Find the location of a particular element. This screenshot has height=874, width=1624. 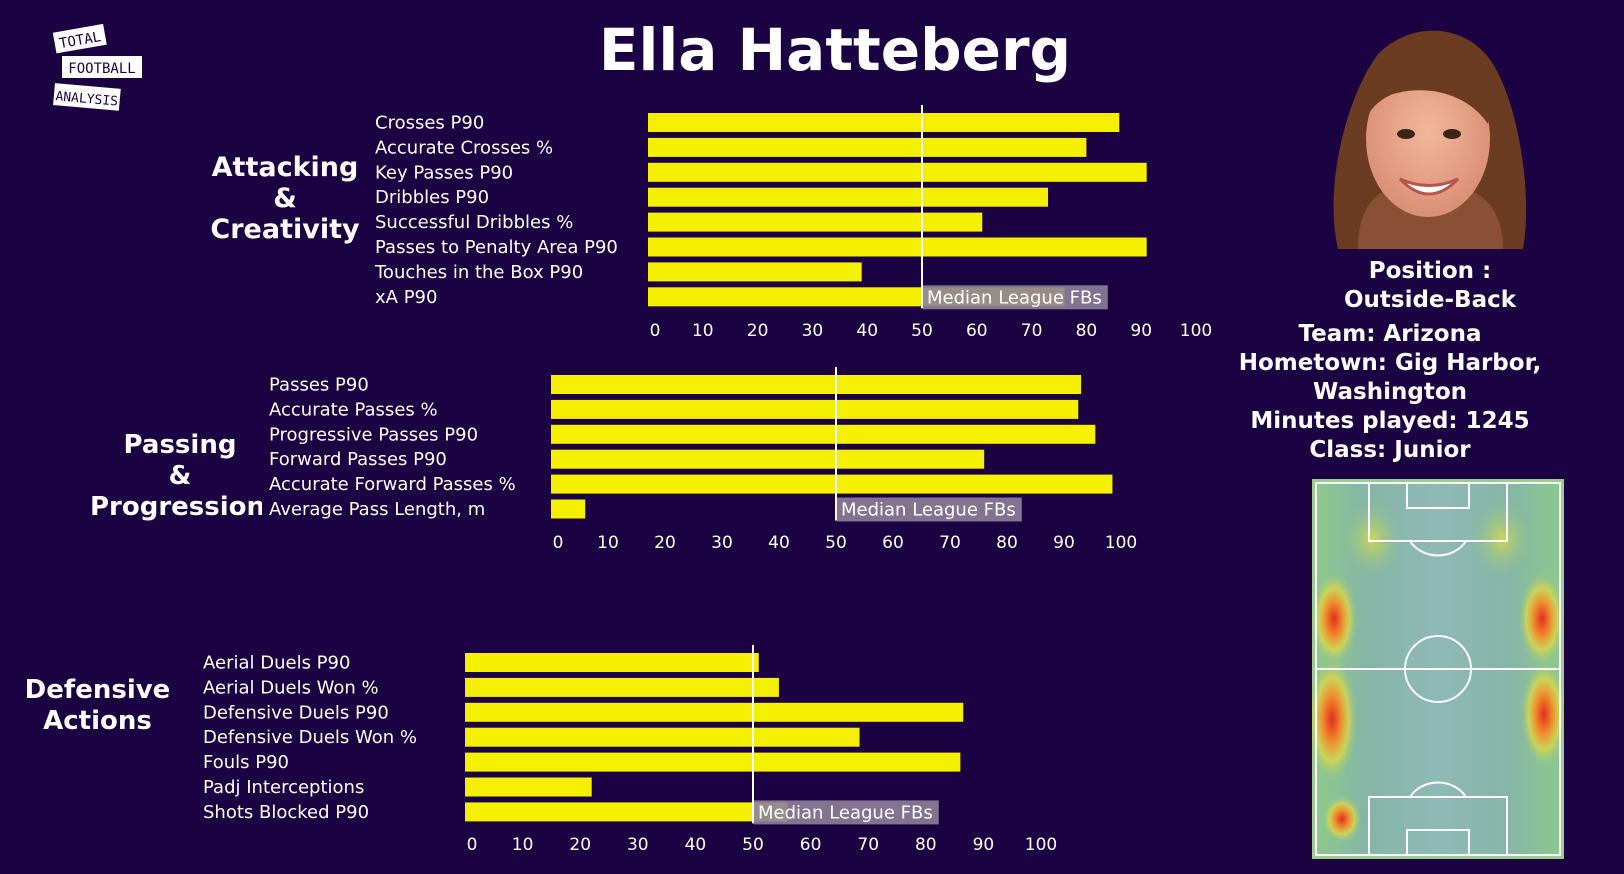

hometown-text: Hometown: Gig Harbor, is located at coordinates (1390, 363).